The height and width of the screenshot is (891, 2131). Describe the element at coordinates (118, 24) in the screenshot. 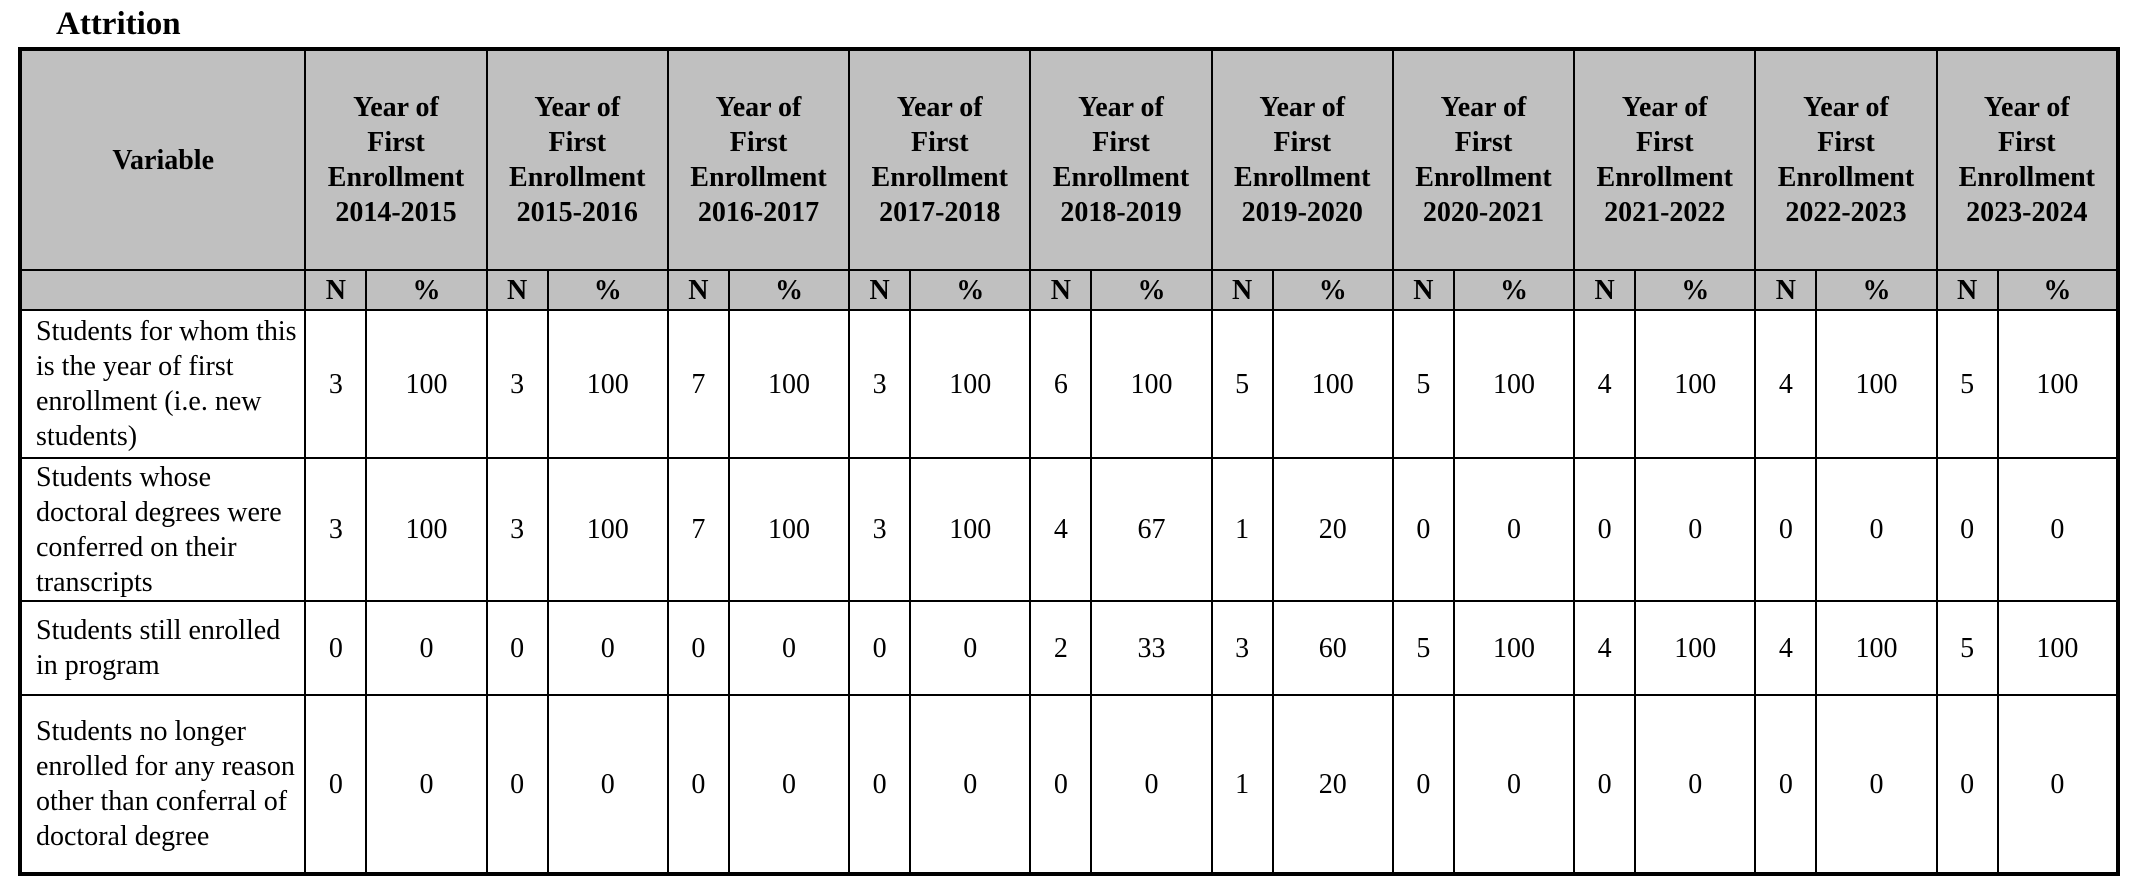

I see `page-title: Attrition` at that location.